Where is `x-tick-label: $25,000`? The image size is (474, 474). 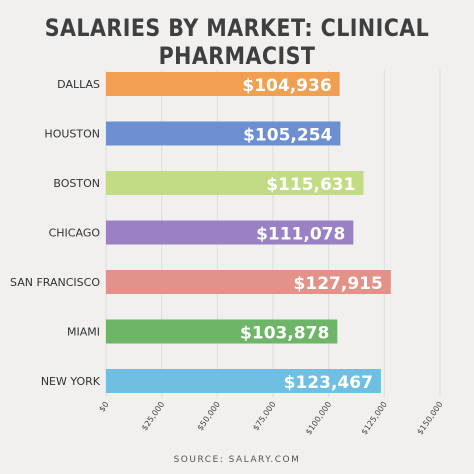
x-tick-label: $25,000 is located at coordinates (153, 416).